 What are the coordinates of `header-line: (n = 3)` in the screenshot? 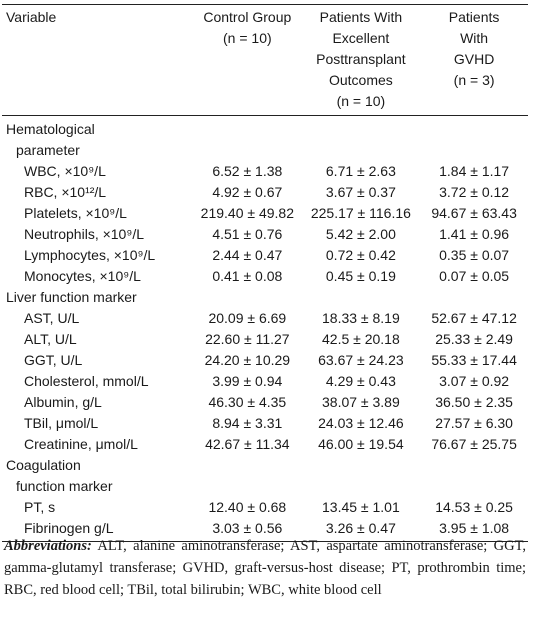 It's located at (474, 80).